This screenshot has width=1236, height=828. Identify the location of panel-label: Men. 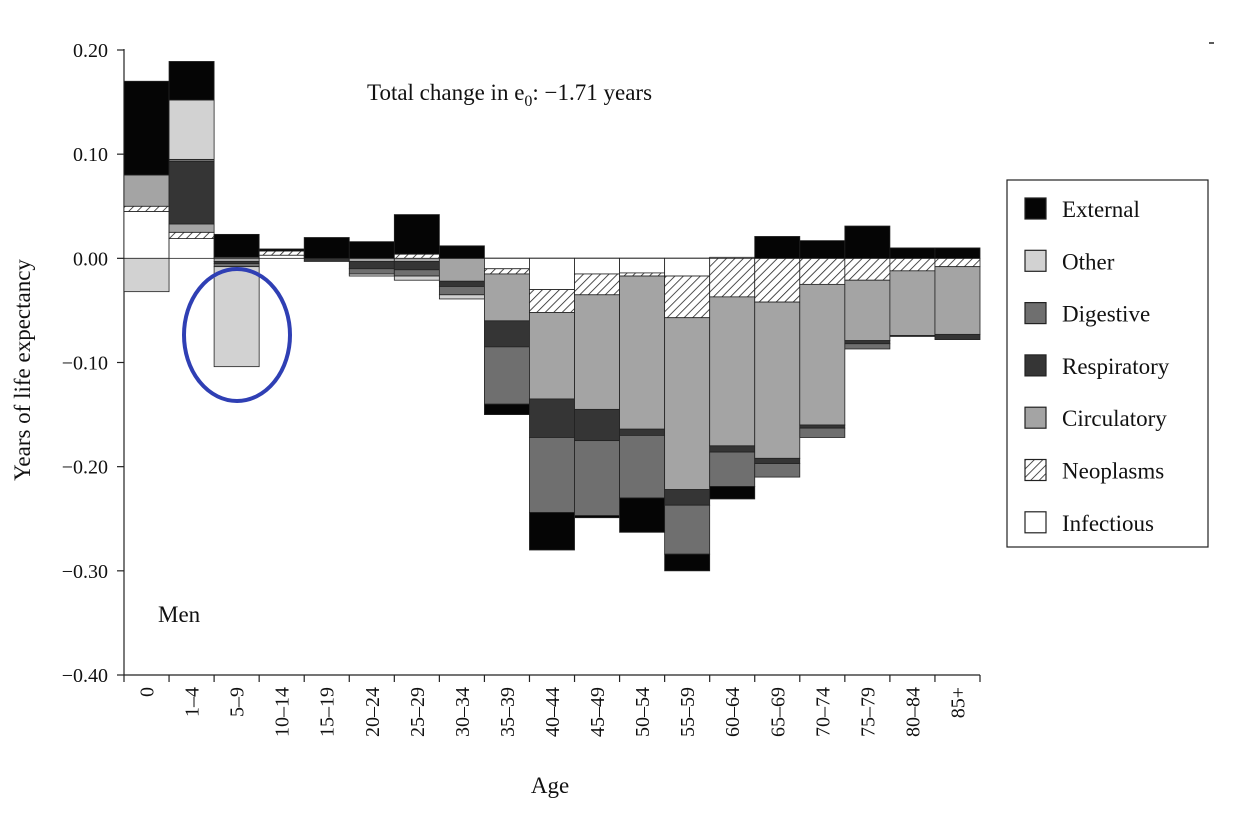
(179, 614).